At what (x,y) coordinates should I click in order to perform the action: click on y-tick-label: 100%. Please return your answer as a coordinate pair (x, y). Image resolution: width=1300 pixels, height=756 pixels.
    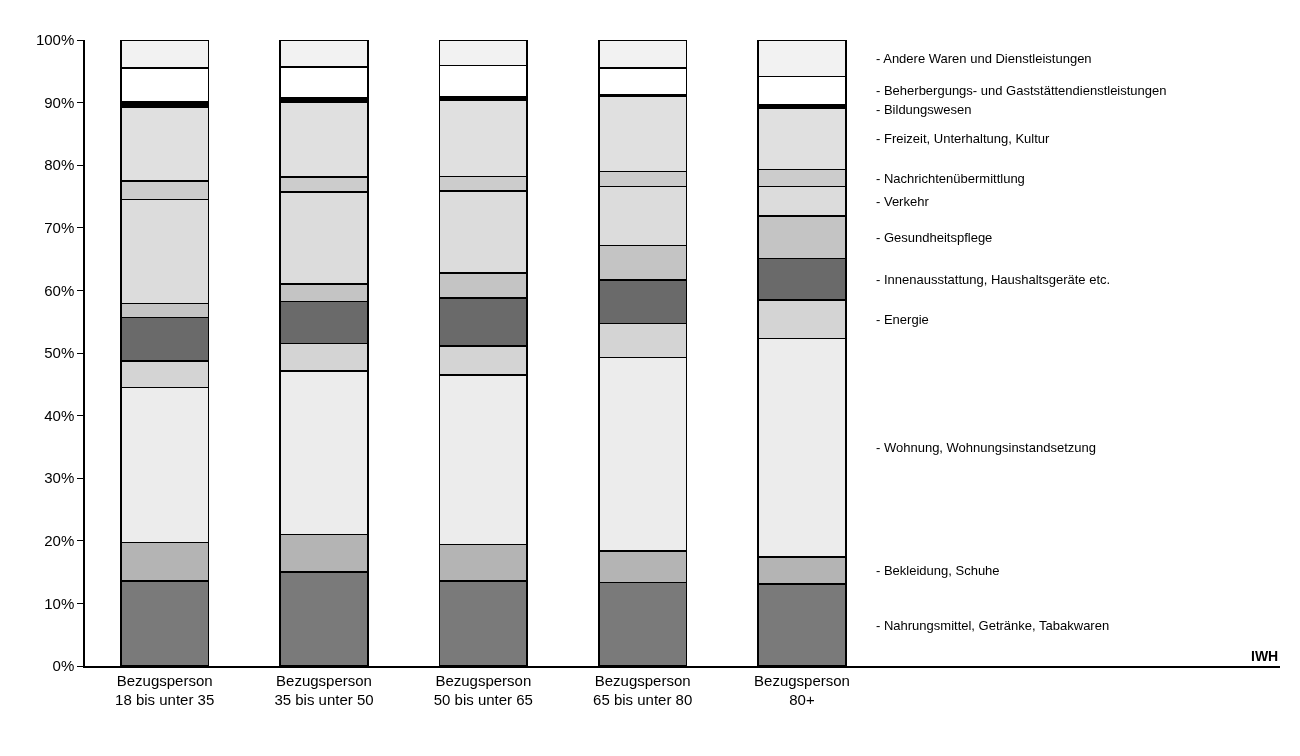
    Looking at the image, I should click on (55, 40).